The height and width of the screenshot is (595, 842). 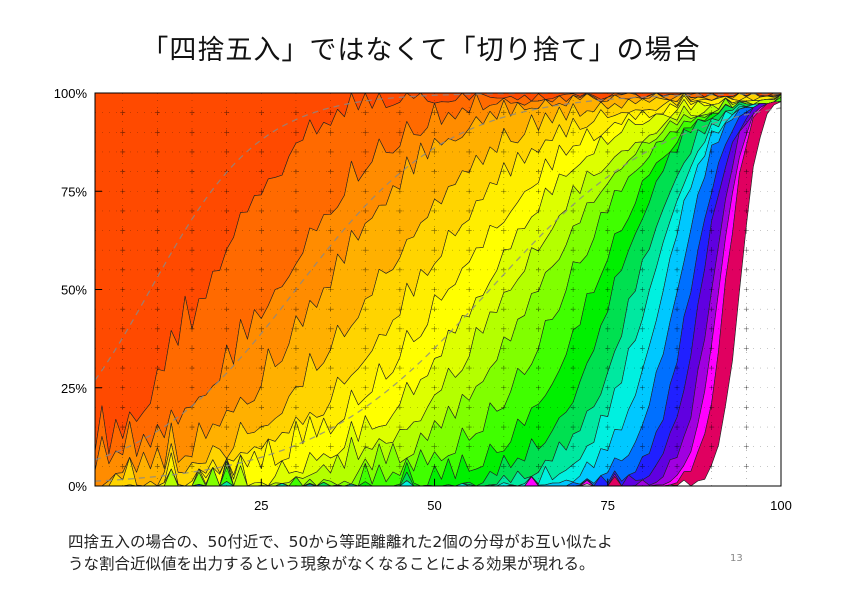 I want to click on x-tick-label: 50, so click(x=434, y=505).